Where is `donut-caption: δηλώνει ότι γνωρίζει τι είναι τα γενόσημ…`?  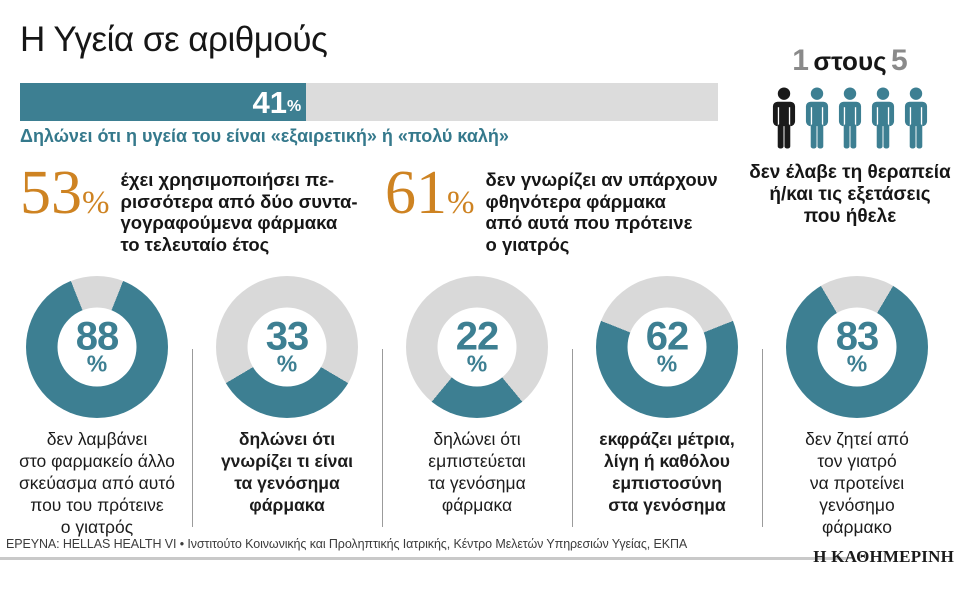 donut-caption: δηλώνει ότι γνωρίζει τι είναι τα γενόσημ… is located at coordinates (287, 472).